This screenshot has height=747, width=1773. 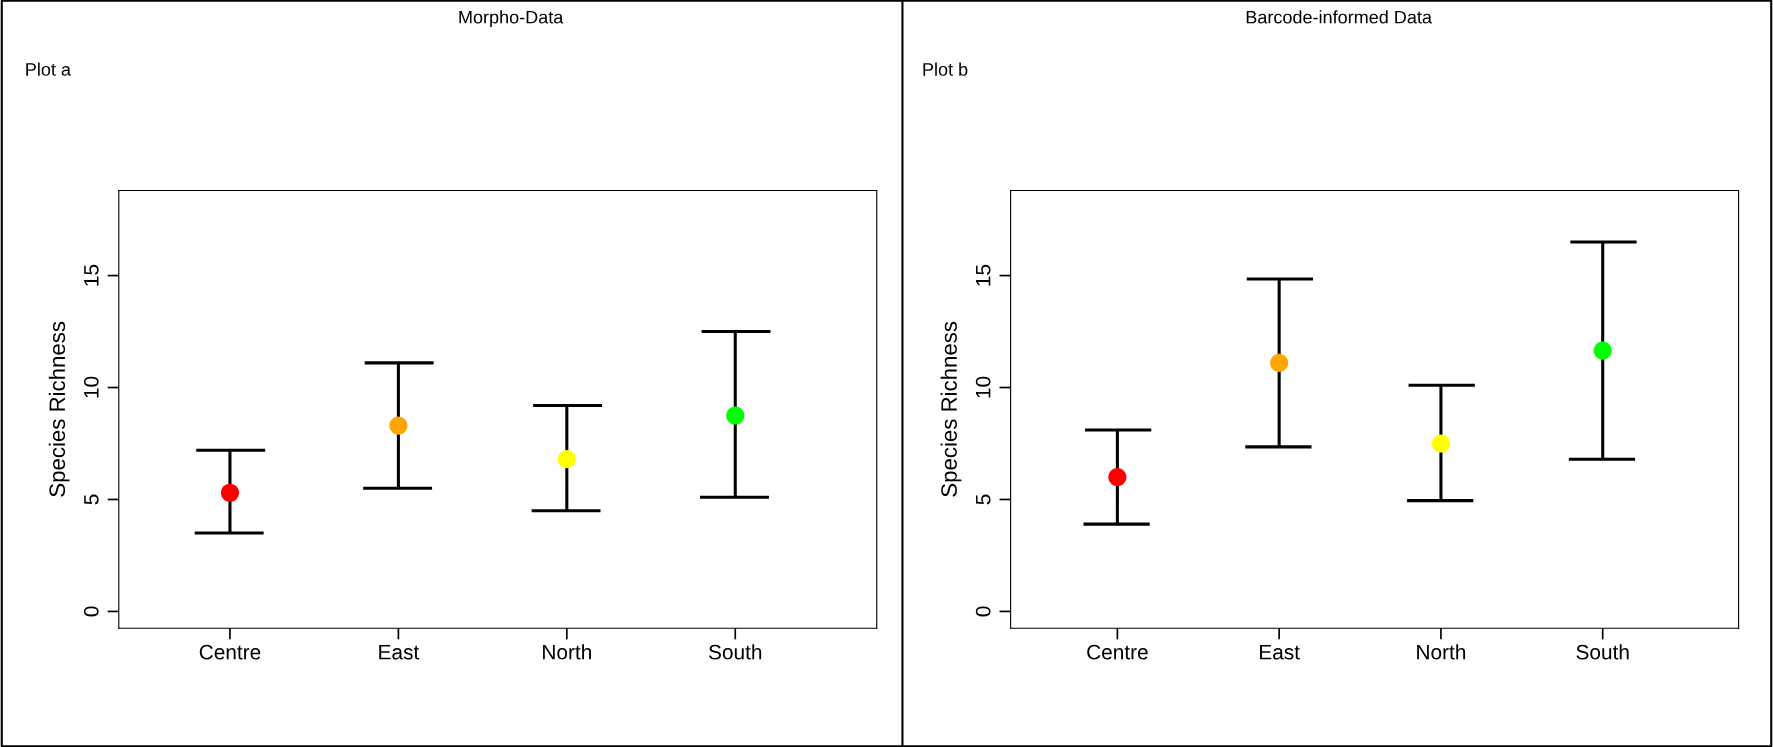 I want to click on chart-subtitle: Plot a, so click(x=48, y=69).